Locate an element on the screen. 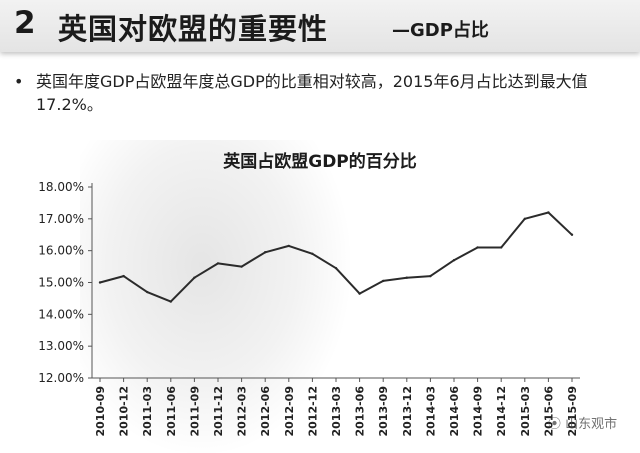 This screenshot has height=453, width=640. watermark: ⦿ 山东观市 is located at coordinates (582, 422).